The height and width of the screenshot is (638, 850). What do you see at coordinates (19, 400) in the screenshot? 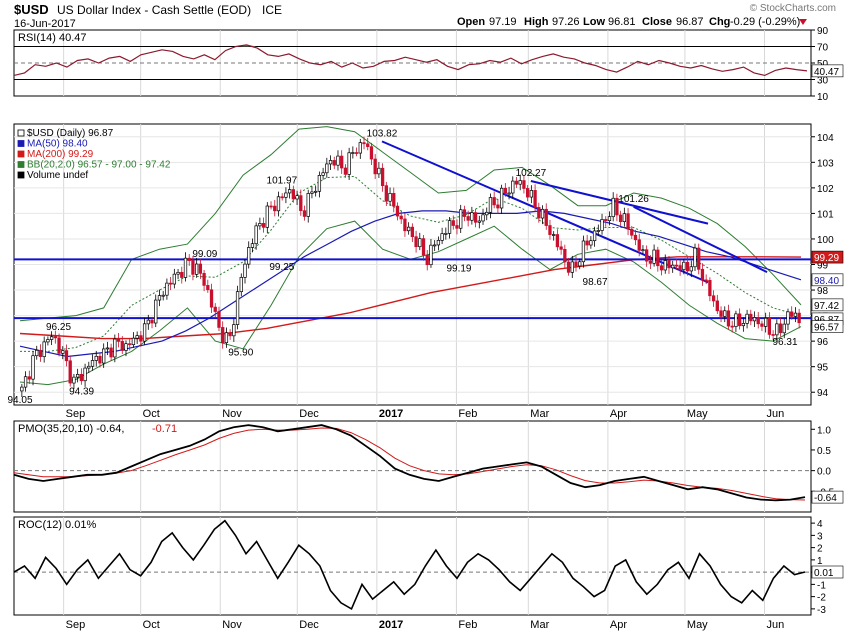
I see `price-value-label: 94.05` at bounding box center [19, 400].